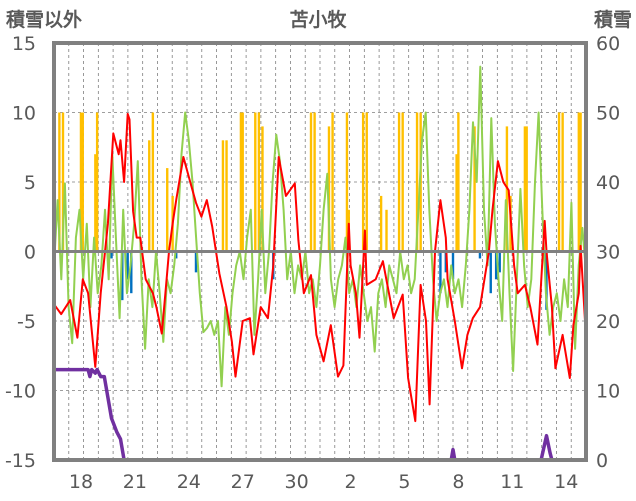 The width and height of the screenshot is (636, 501). I want to click on x-tick-label: 2, so click(351, 482).